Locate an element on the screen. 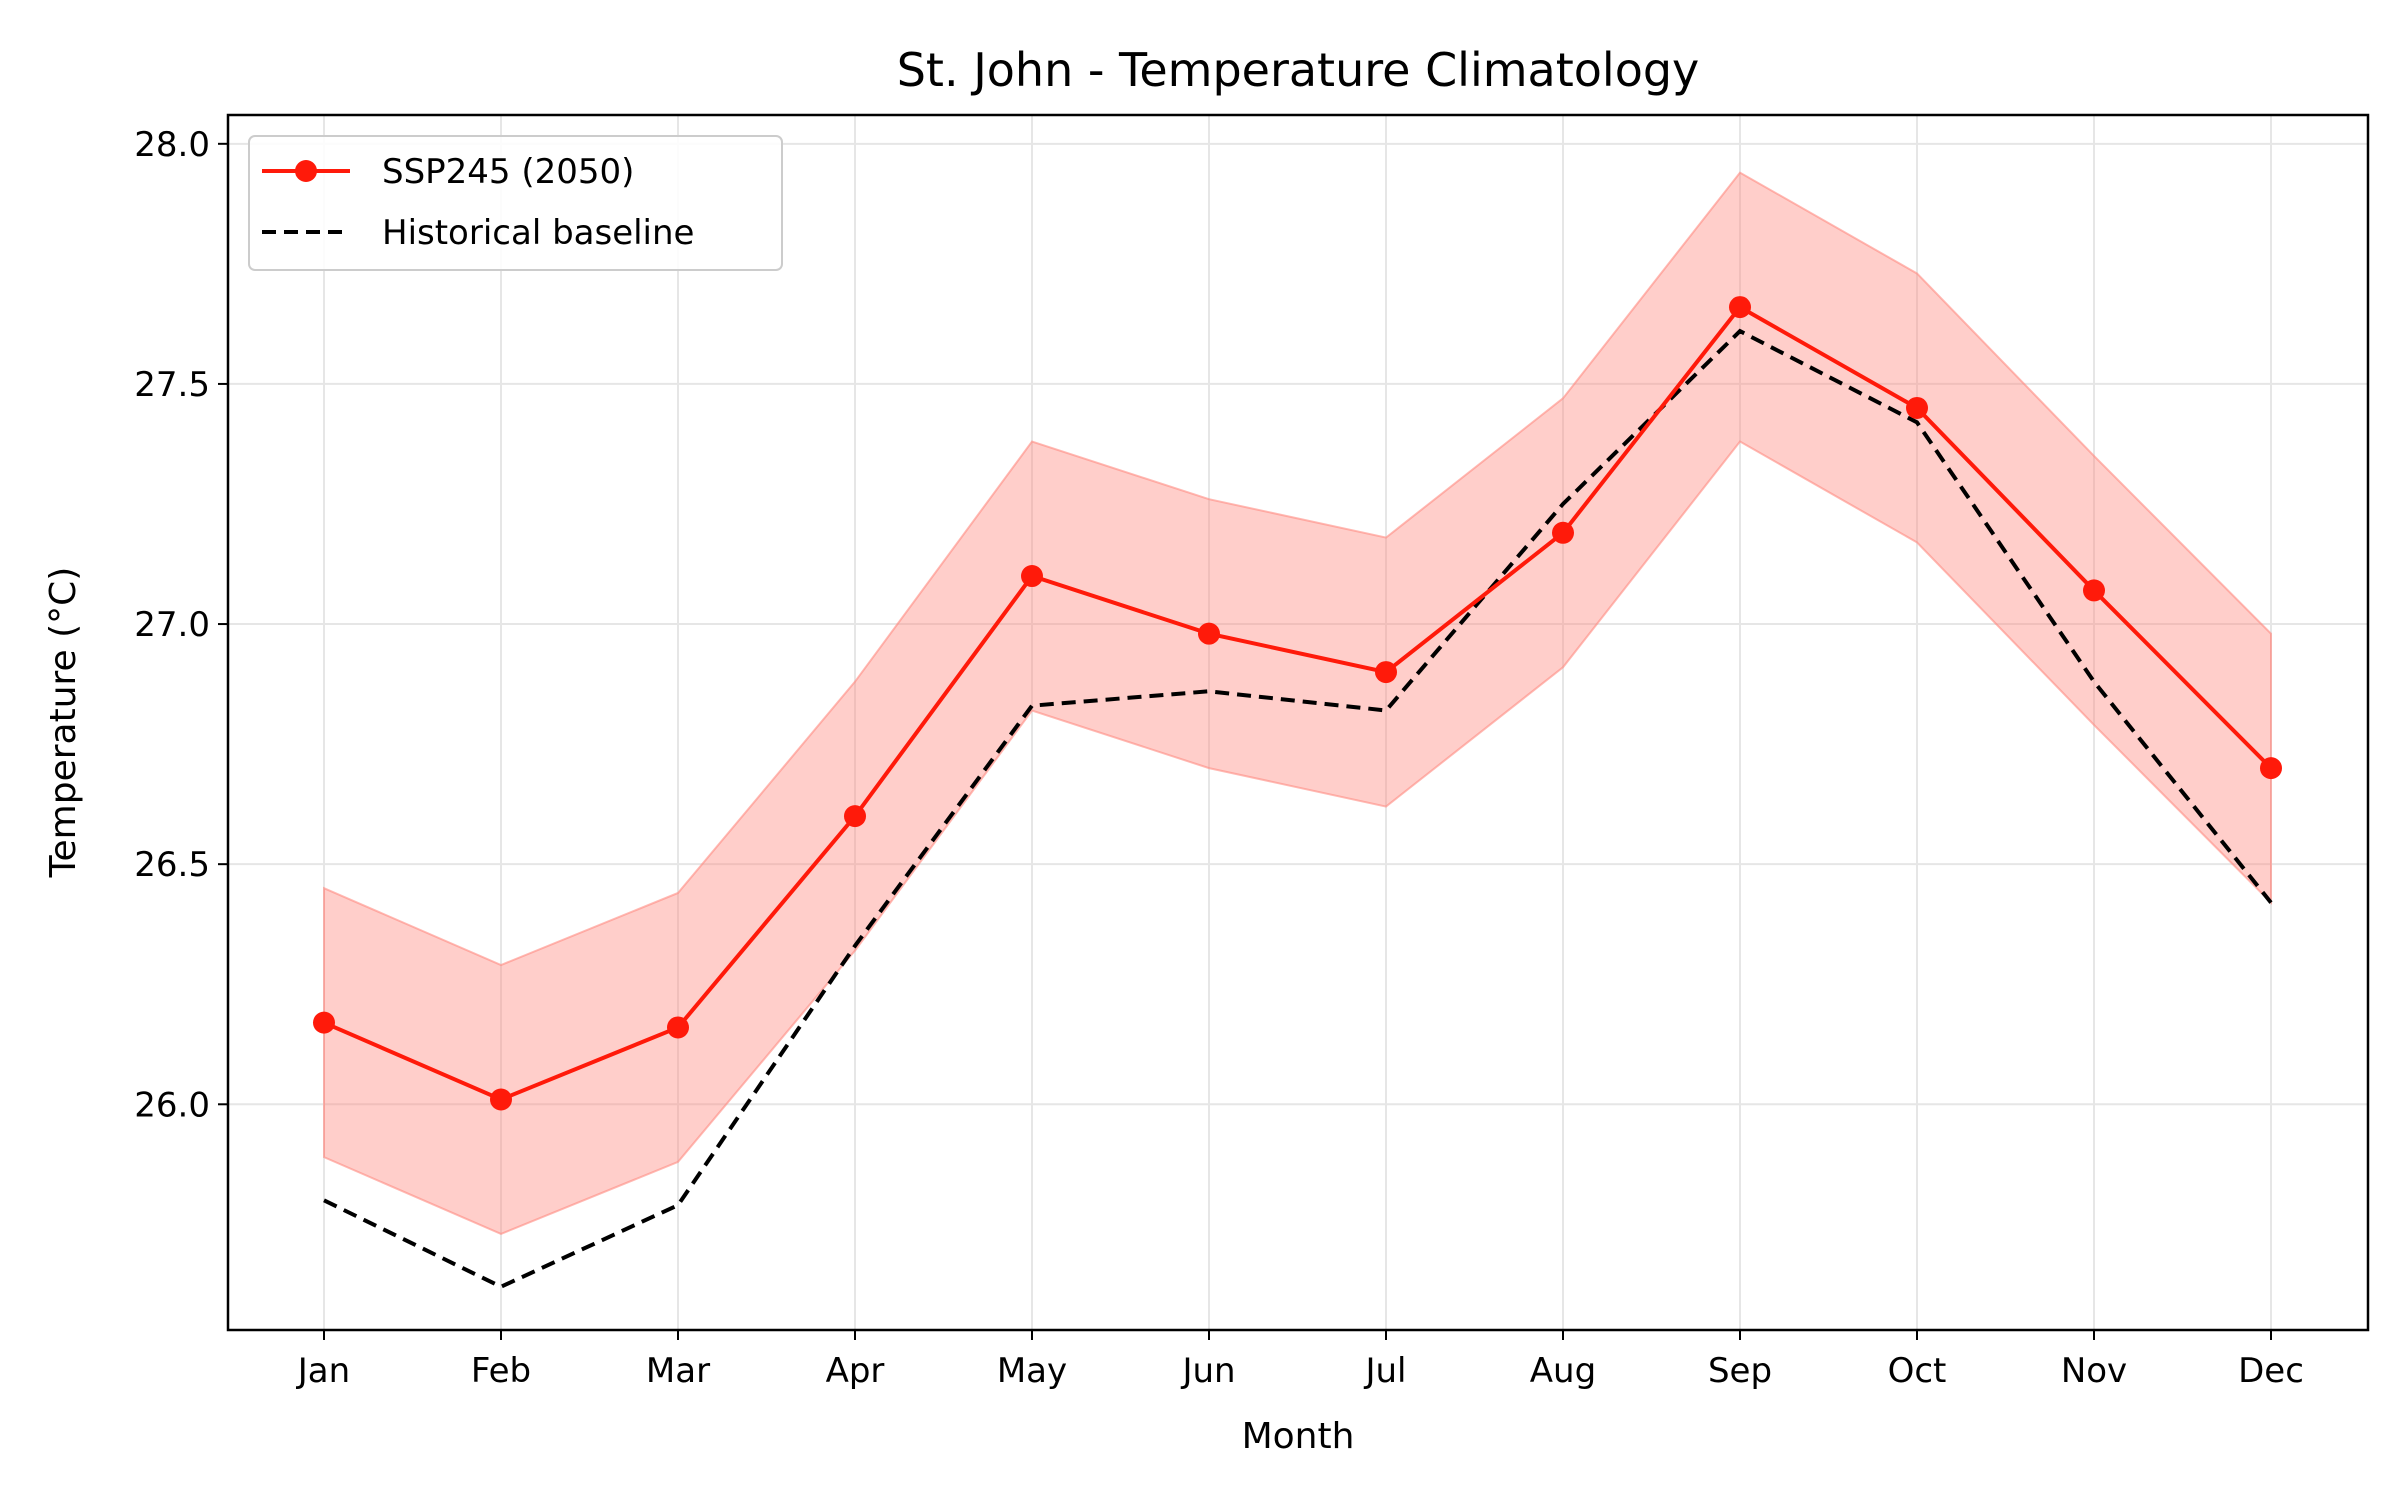 The height and width of the screenshot is (1500, 2400). x-tick-label: Sep is located at coordinates (1740, 1371).